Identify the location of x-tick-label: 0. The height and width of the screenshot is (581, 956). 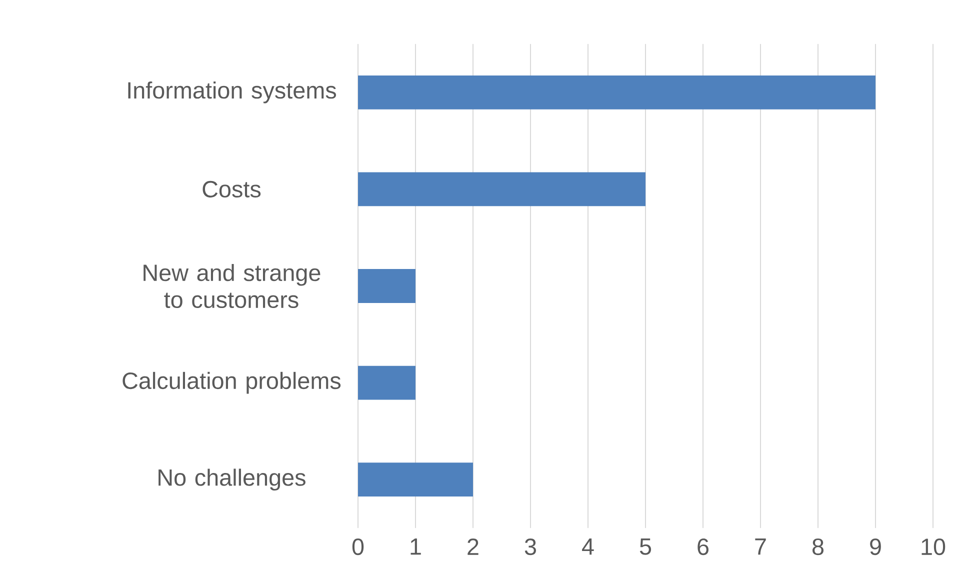
(358, 547).